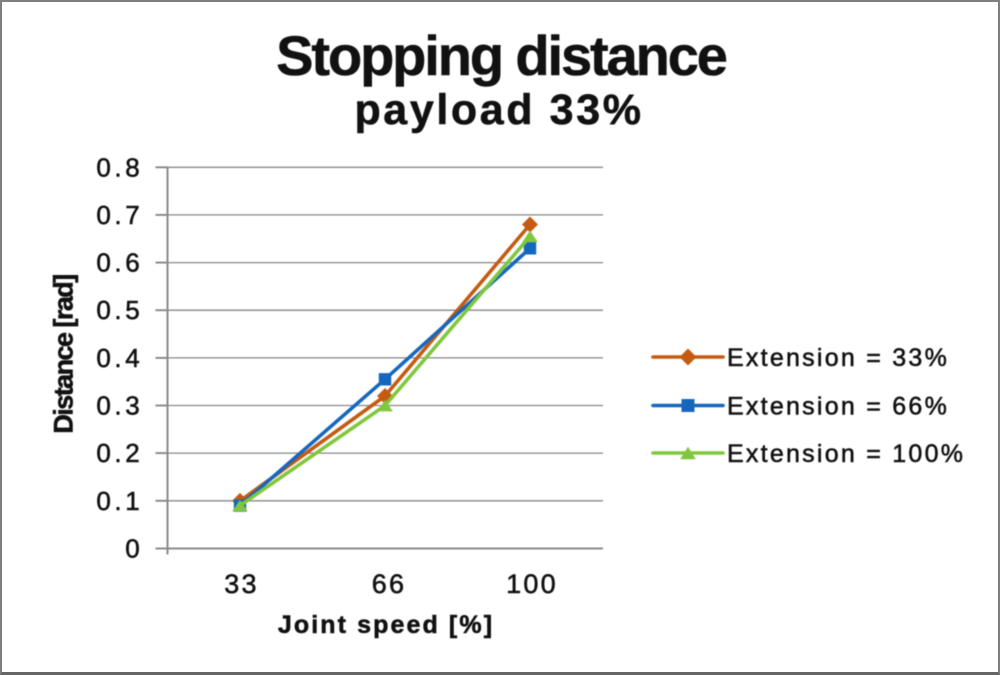 Image resolution: width=1000 pixels, height=675 pixels. Describe the element at coordinates (501, 55) in the screenshot. I see `svg-text: Stopping distance` at that location.